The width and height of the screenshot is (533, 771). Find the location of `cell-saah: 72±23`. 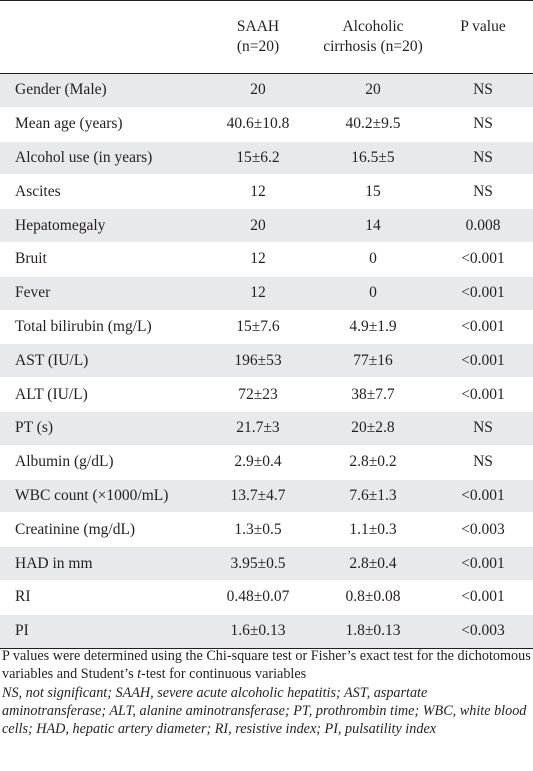

cell-saah: 72±23 is located at coordinates (258, 394).